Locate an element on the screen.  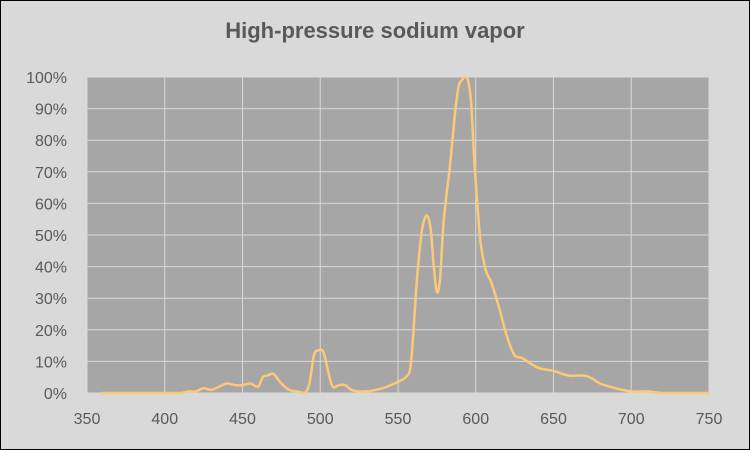
x-tick-label: 550 is located at coordinates (398, 419).